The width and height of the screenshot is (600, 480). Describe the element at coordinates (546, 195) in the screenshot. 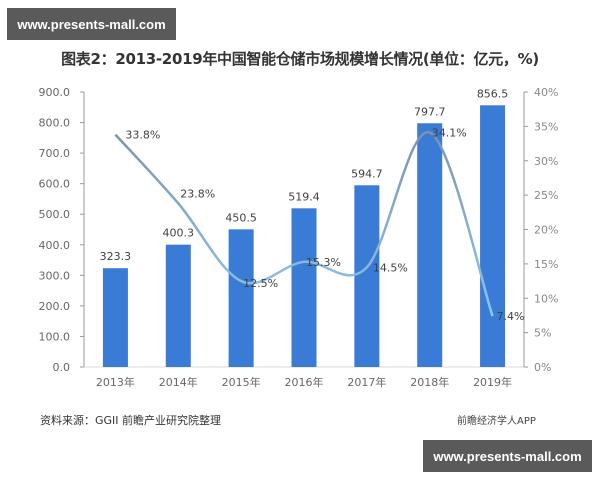

I see `right-tick-label: 25%` at that location.